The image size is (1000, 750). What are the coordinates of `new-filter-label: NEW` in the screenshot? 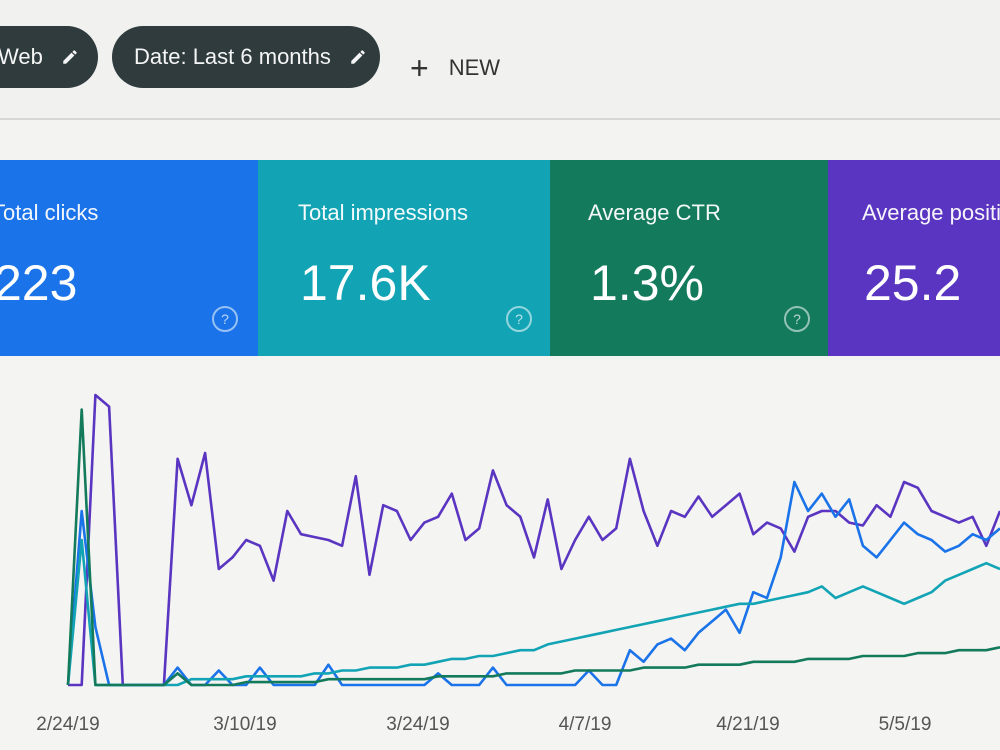 It's located at (474, 67).